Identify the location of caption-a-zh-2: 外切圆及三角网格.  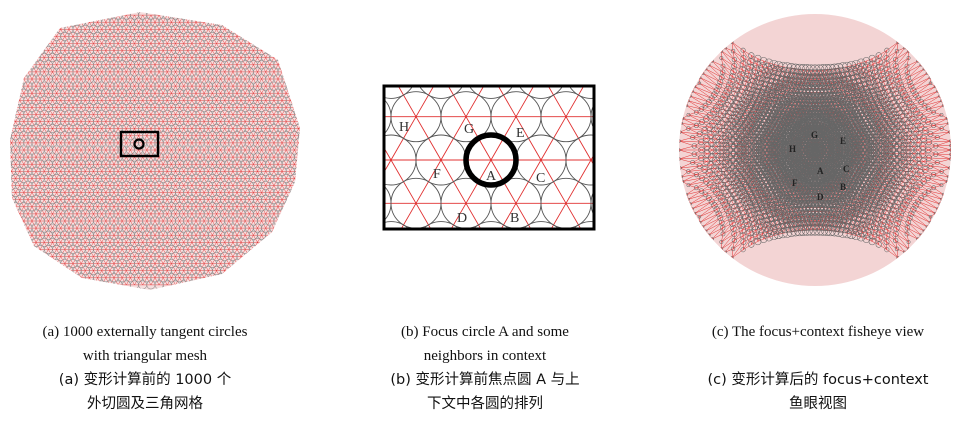
(145, 404).